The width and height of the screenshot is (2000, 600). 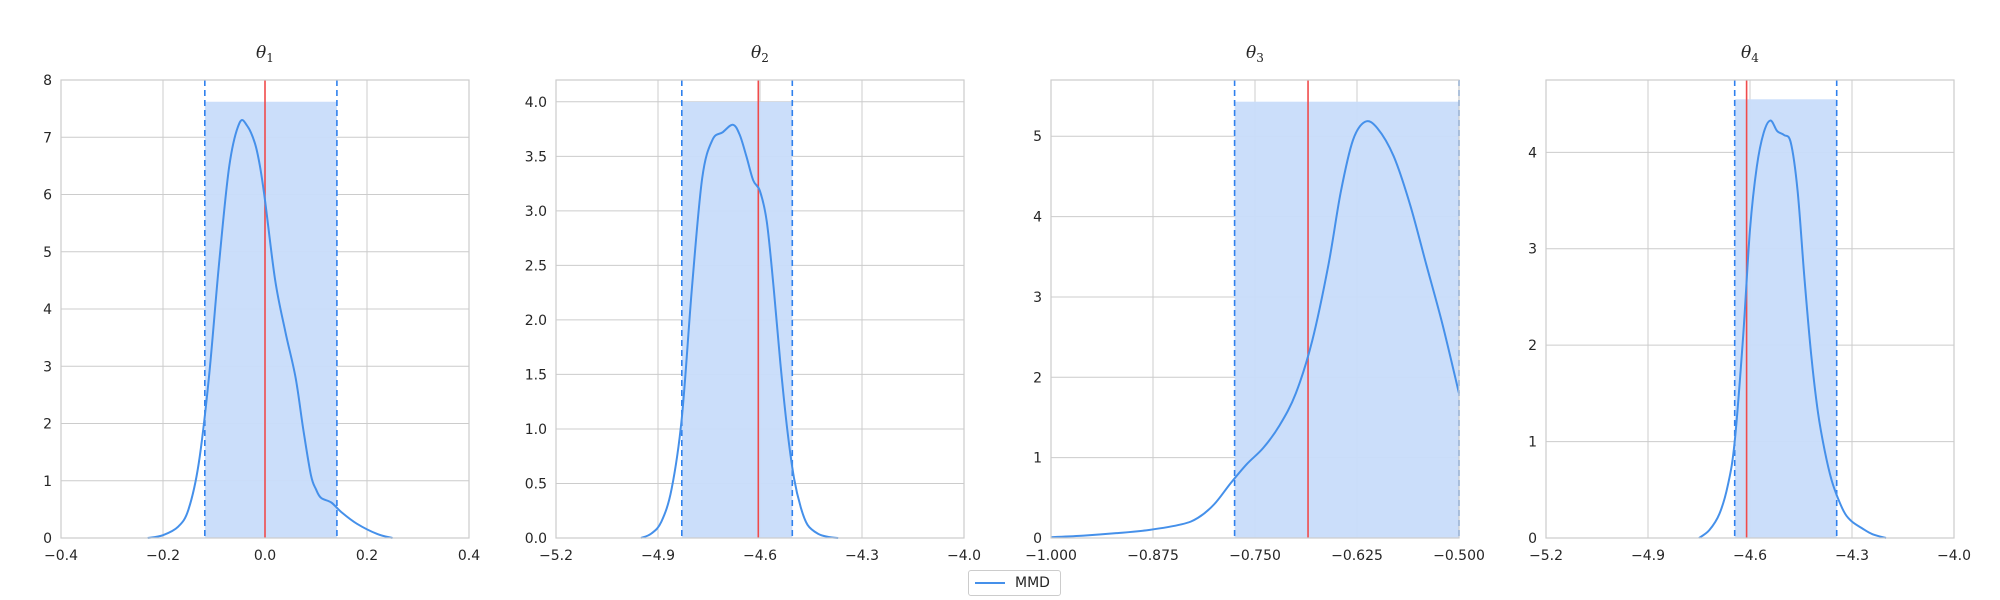 I want to click on y-tick-label: 7, so click(x=47, y=138).